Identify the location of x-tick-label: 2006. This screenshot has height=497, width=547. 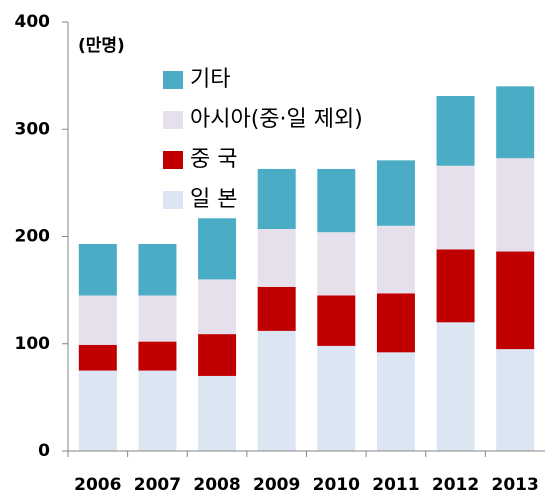
(97, 485).